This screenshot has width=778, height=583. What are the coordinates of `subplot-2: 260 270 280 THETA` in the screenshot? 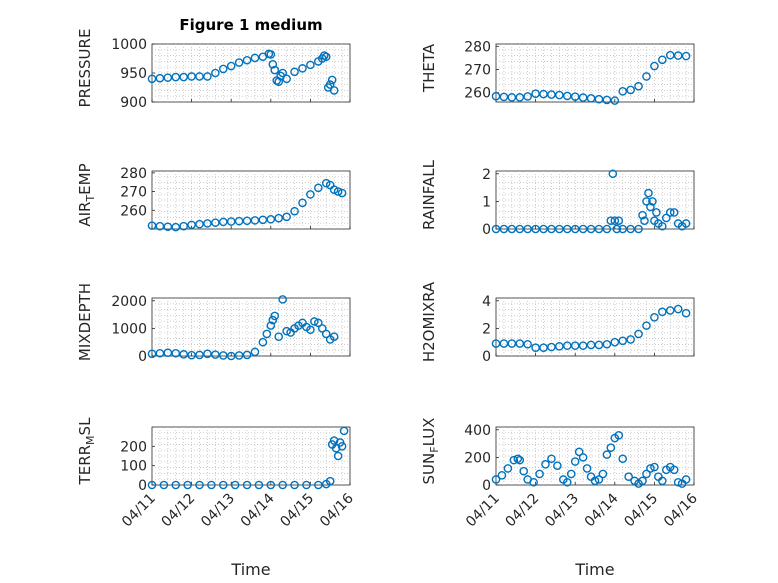 It's located at (557, 72).